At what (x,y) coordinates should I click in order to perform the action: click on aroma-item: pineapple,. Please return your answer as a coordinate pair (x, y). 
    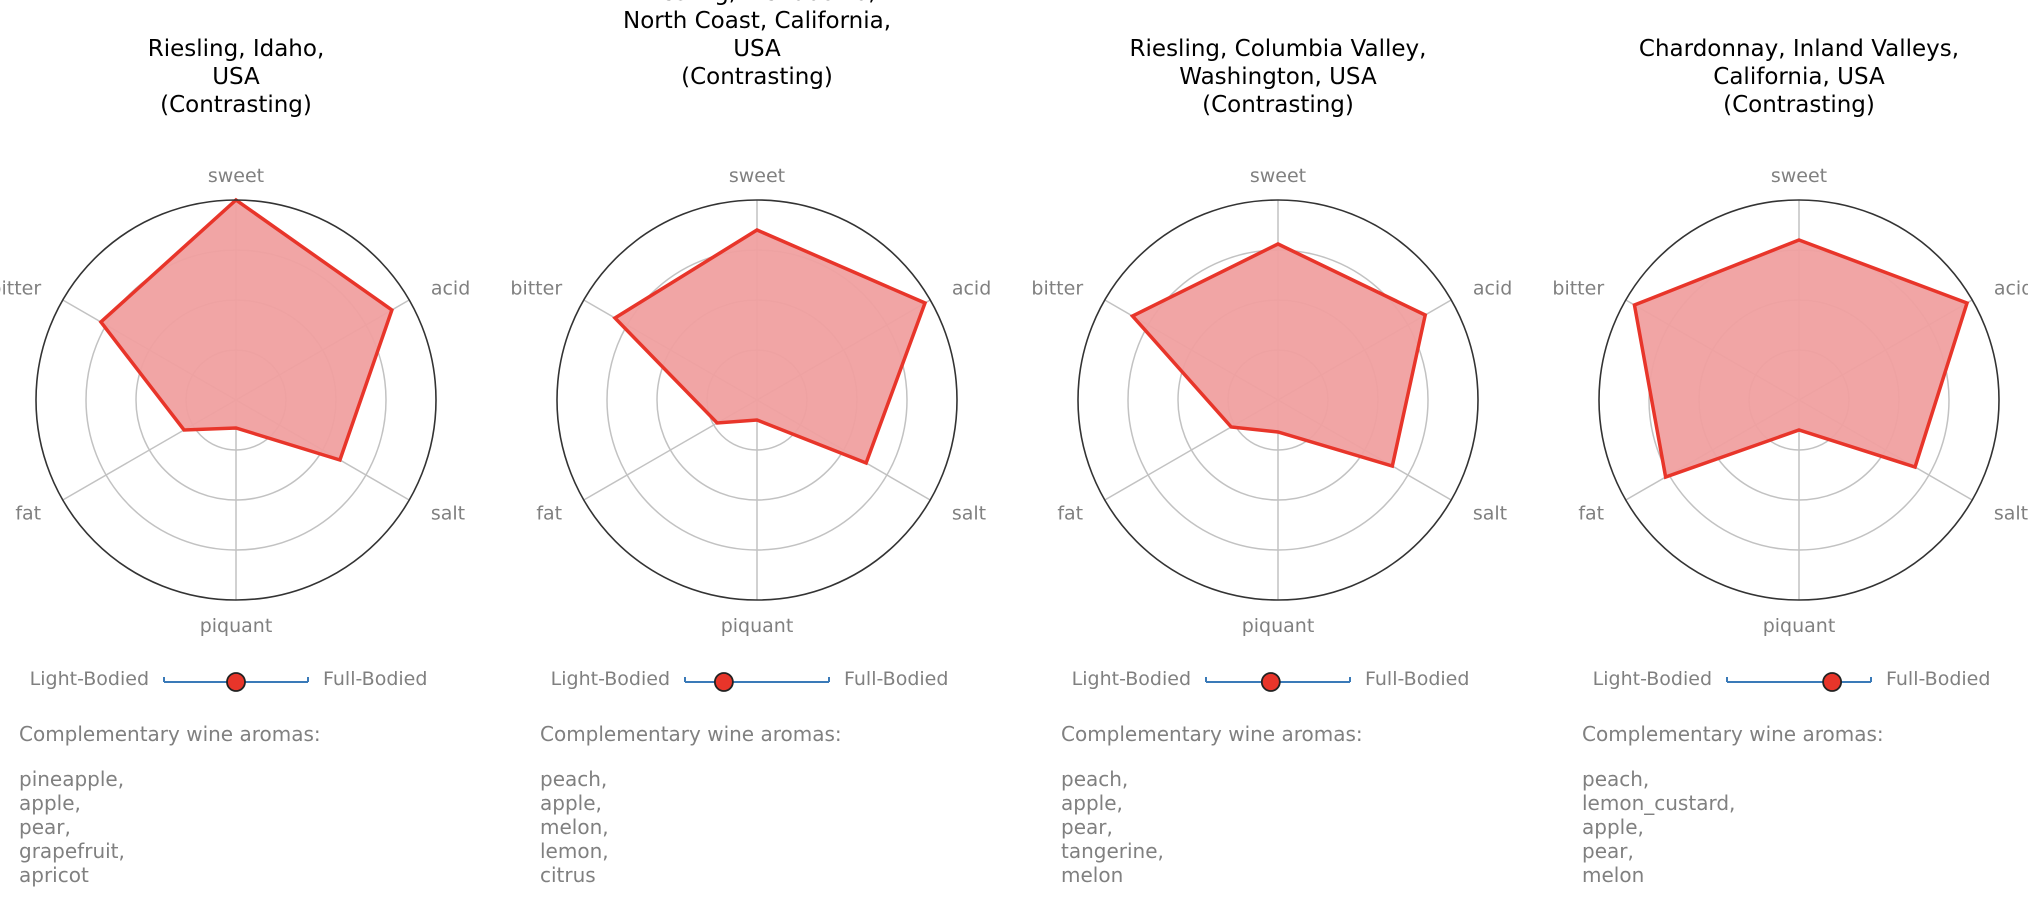
    Looking at the image, I should click on (71, 779).